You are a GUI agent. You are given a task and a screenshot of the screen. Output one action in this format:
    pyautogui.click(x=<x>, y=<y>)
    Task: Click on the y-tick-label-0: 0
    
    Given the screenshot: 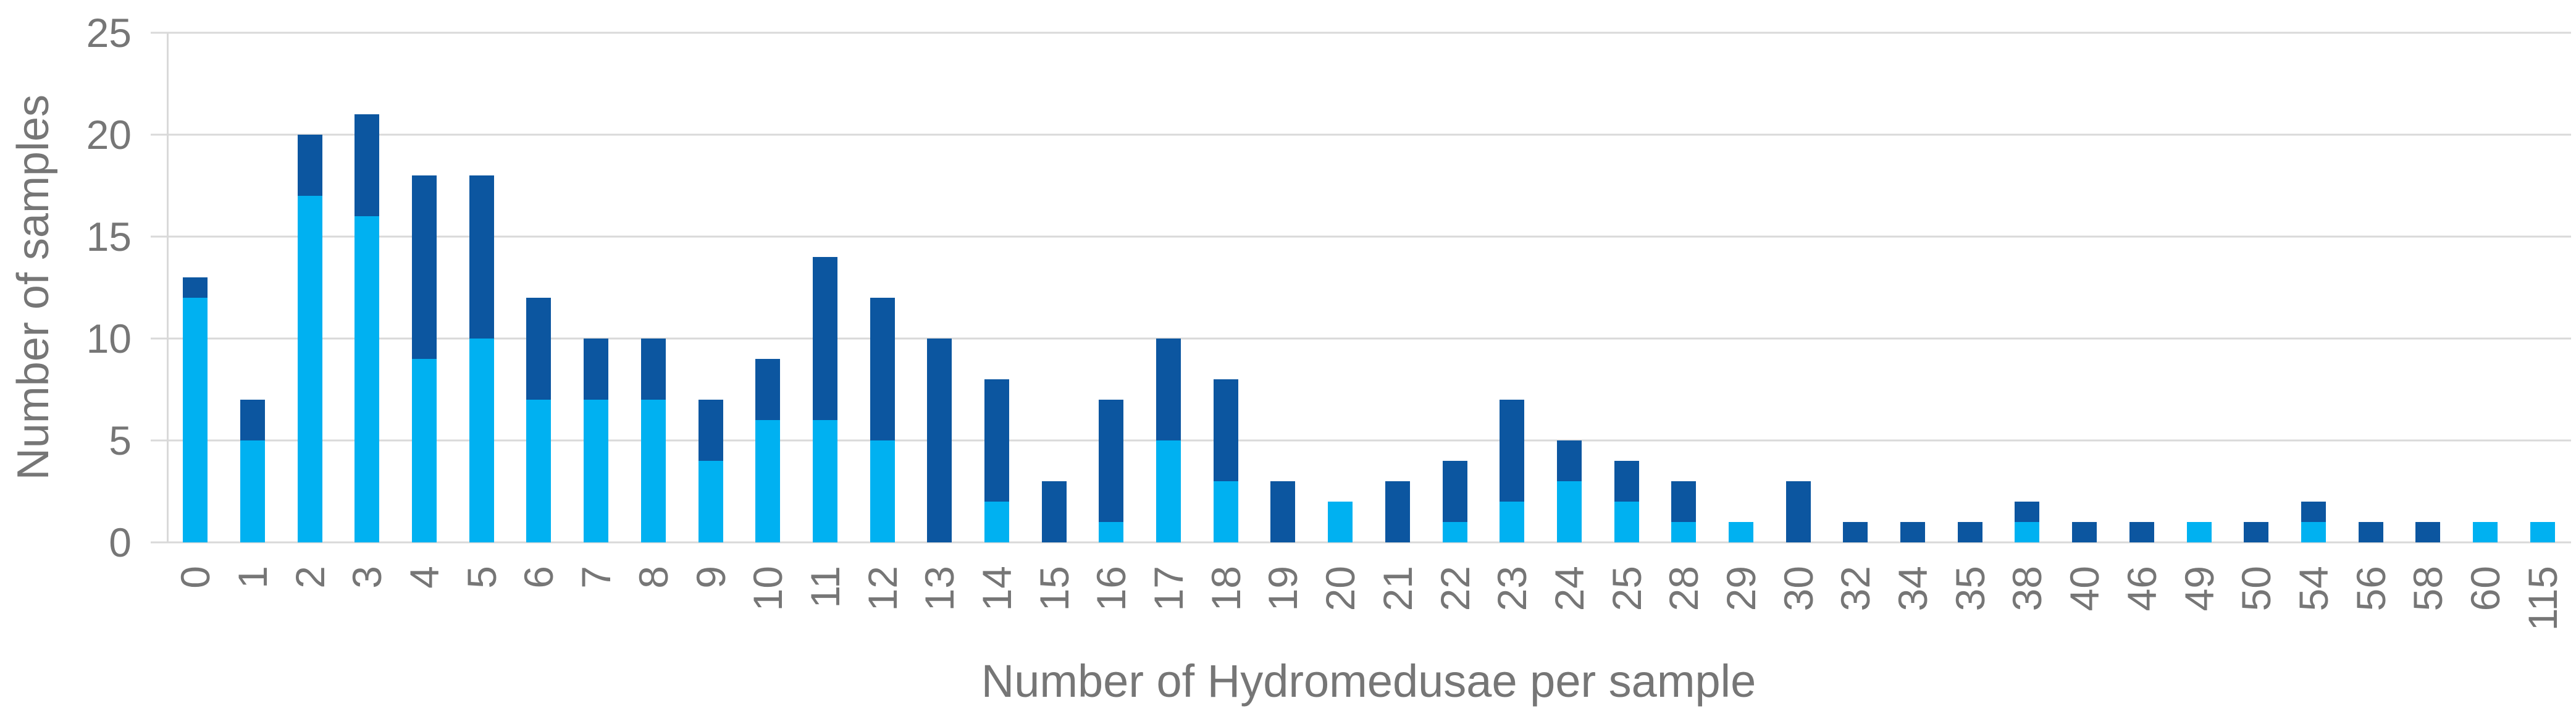 What is the action you would take?
    pyautogui.click(x=121, y=542)
    